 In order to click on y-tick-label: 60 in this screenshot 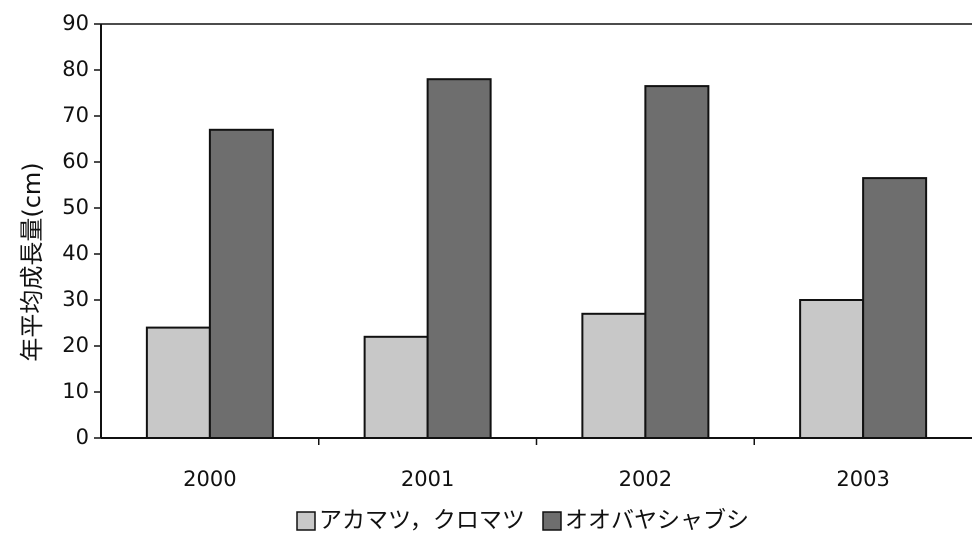, I will do `click(75, 161)`.